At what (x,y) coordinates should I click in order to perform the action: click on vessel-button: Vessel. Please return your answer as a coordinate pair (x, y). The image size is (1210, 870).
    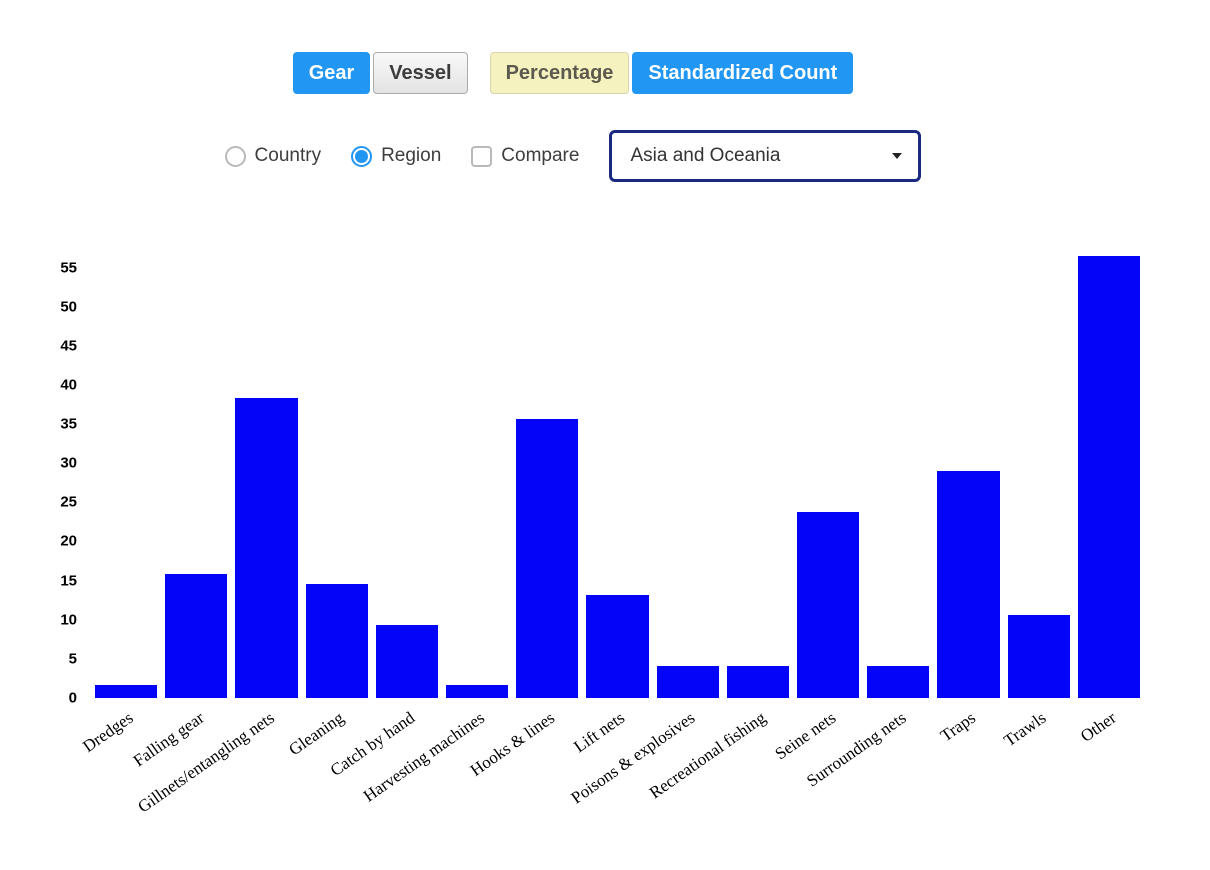
    Looking at the image, I should click on (420, 73).